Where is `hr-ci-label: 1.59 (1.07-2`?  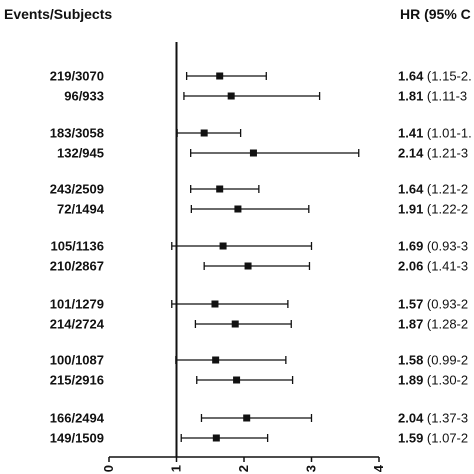
hr-ci-label: 1.59 (1.07-2 is located at coordinates (433, 438).